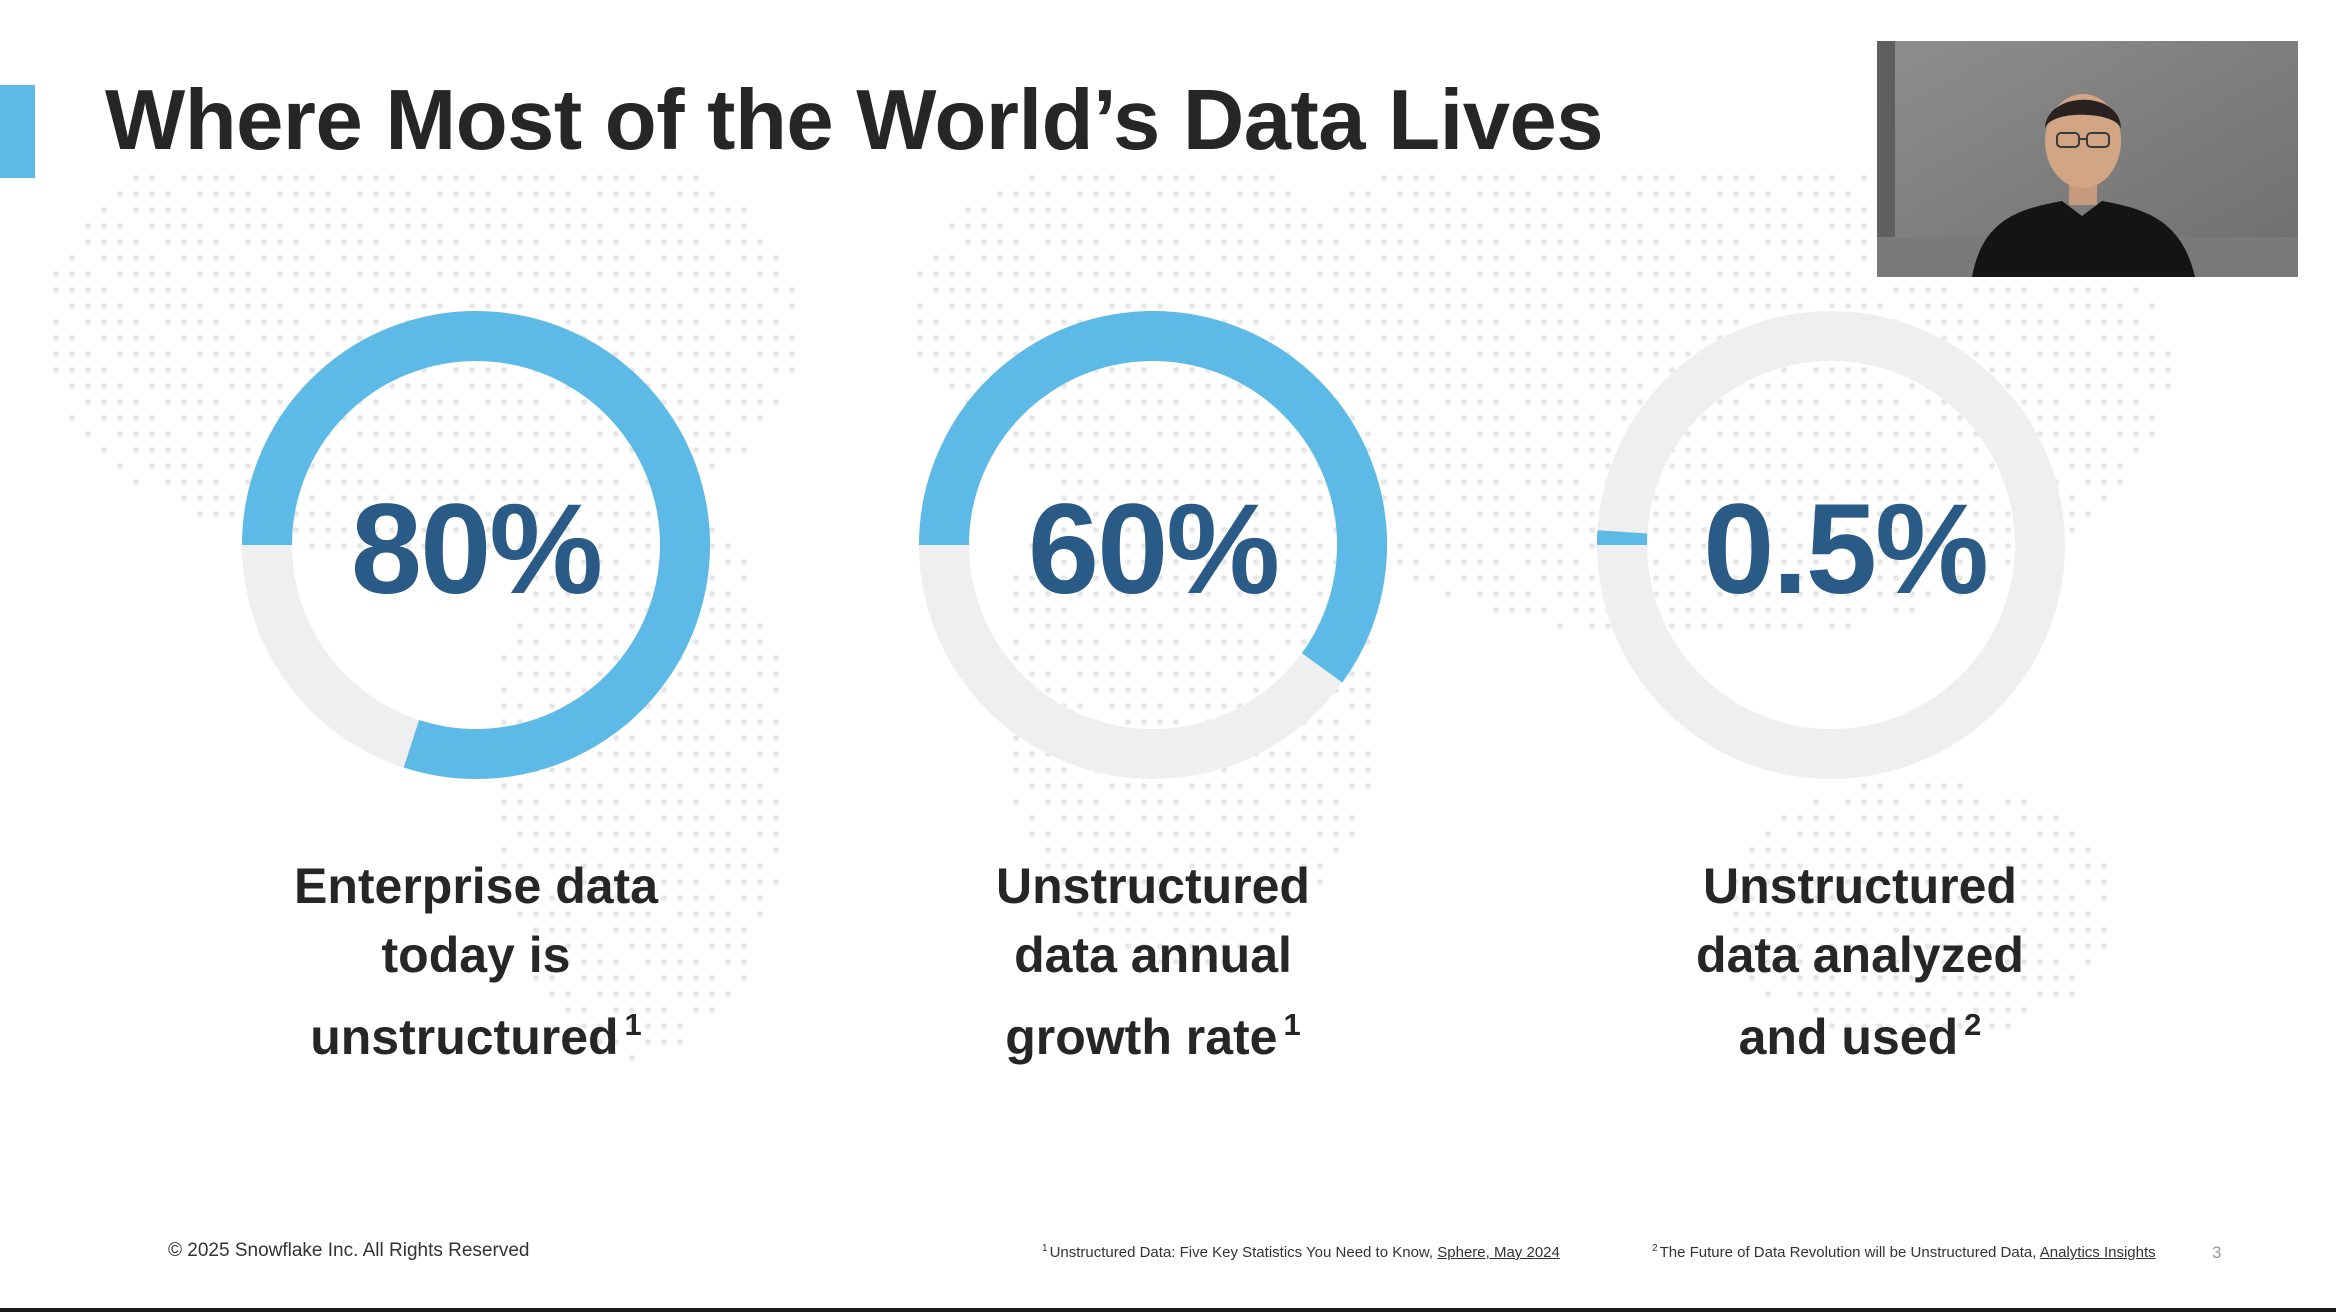 This screenshot has width=2336, height=1312. What do you see at coordinates (1860, 955) in the screenshot?
I see `caption-line: data analyzed` at bounding box center [1860, 955].